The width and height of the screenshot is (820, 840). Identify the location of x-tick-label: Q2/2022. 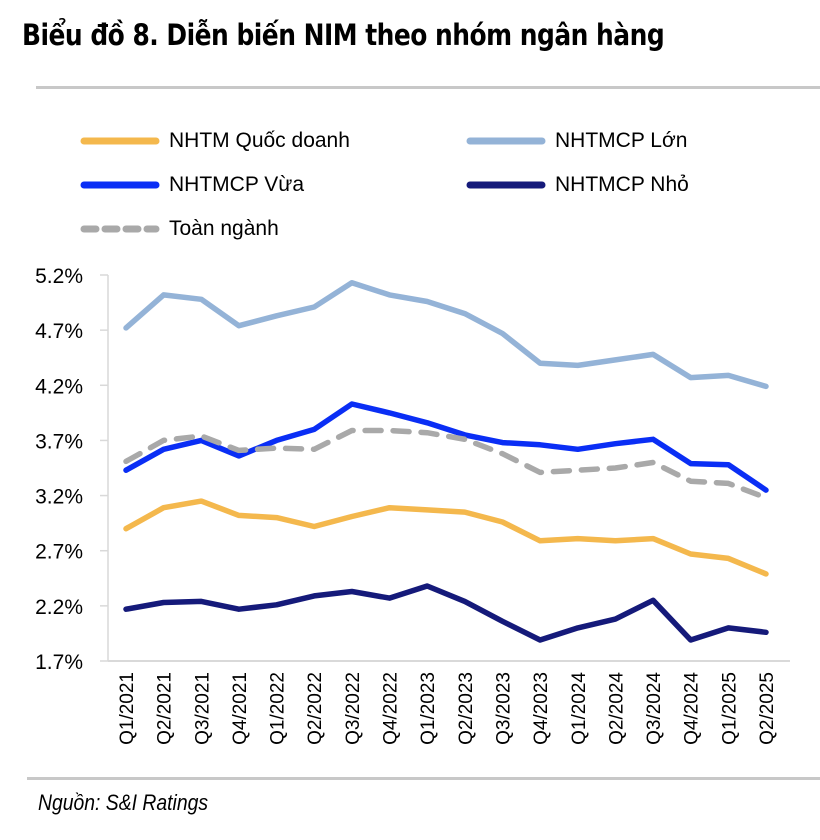
(315, 708).